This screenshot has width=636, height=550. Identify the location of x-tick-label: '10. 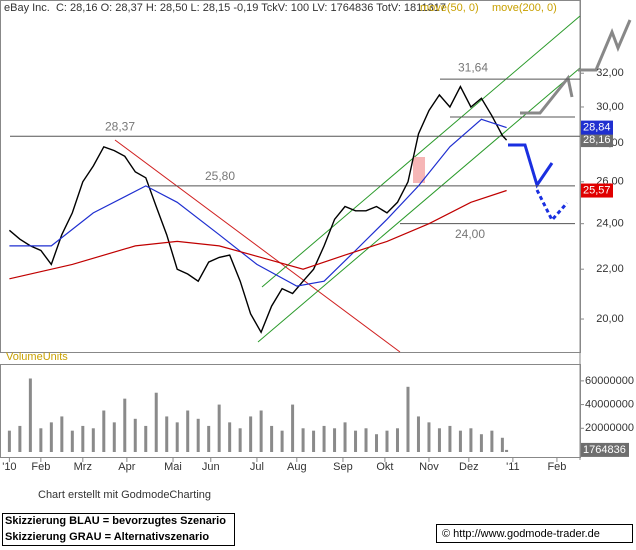
(9, 467).